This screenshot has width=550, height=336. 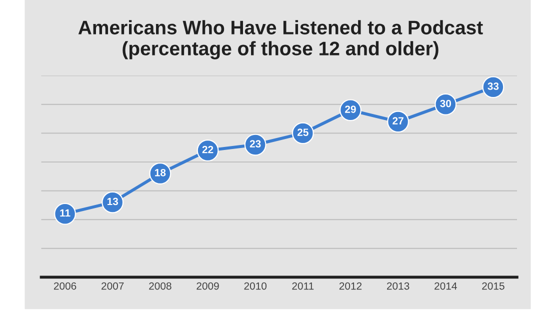 What do you see at coordinates (493, 86) in the screenshot?
I see `data-label: 33` at bounding box center [493, 86].